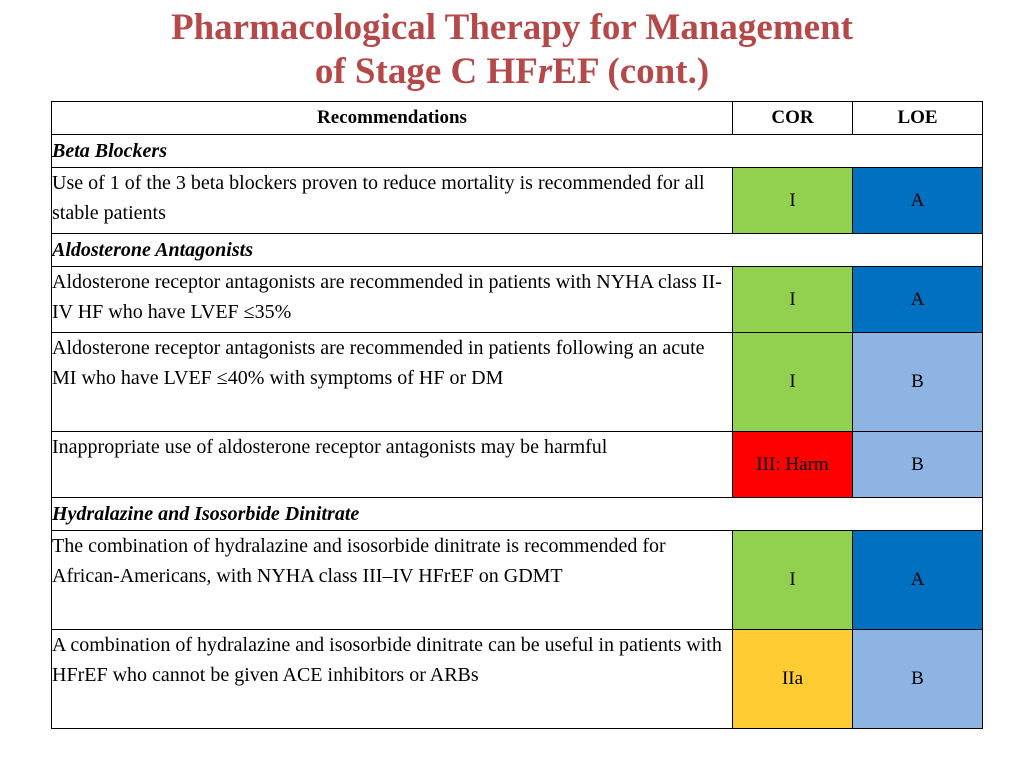 Image resolution: width=1024 pixels, height=768 pixels. Describe the element at coordinates (792, 464) in the screenshot. I see `cor-cell: III: Harm` at that location.